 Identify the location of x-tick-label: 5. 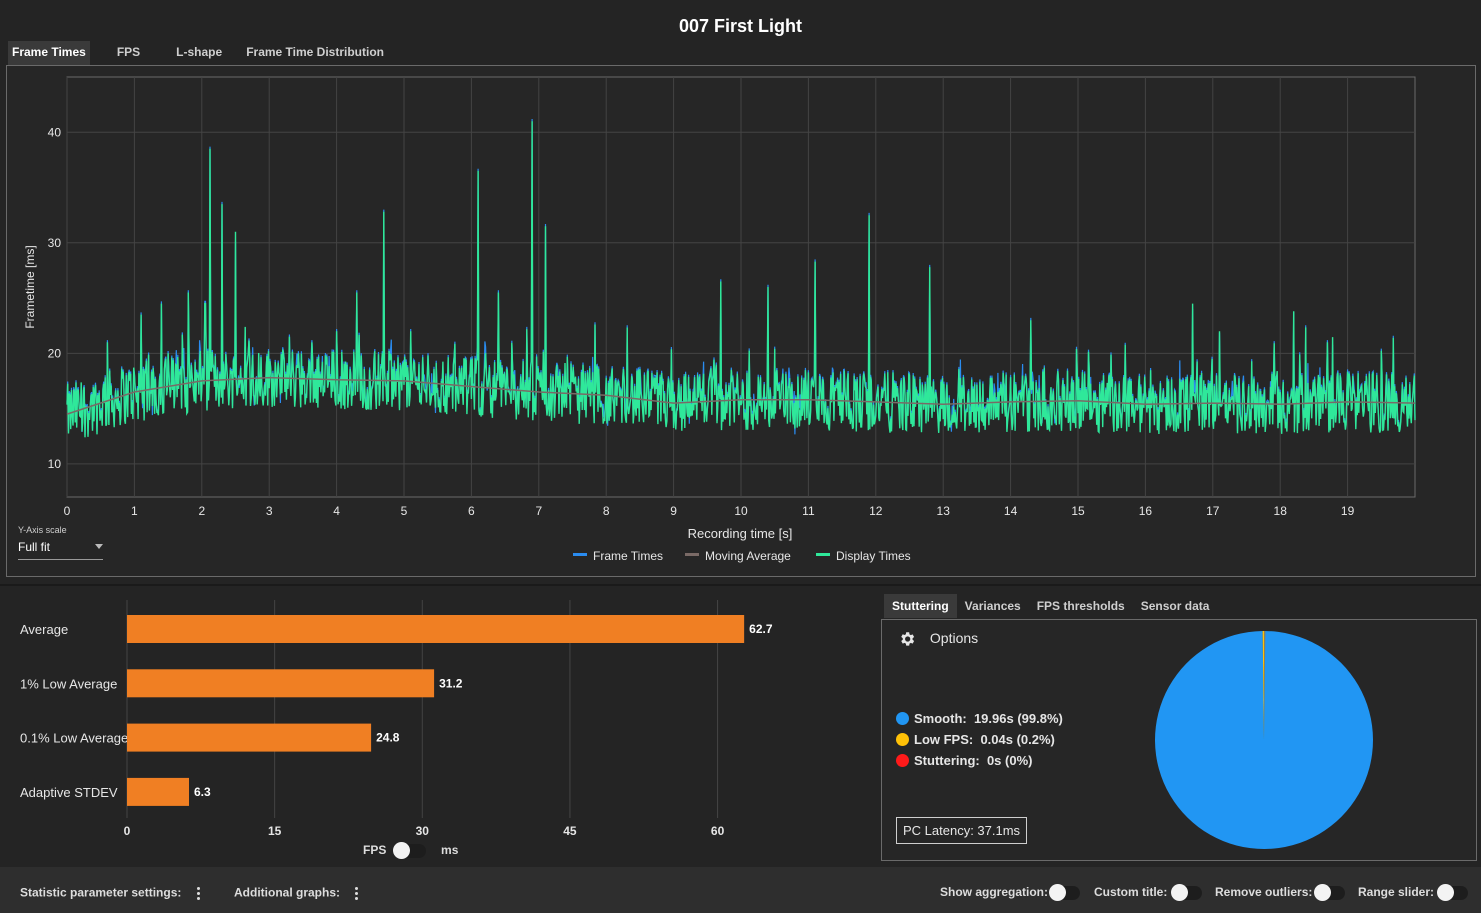
(404, 511).